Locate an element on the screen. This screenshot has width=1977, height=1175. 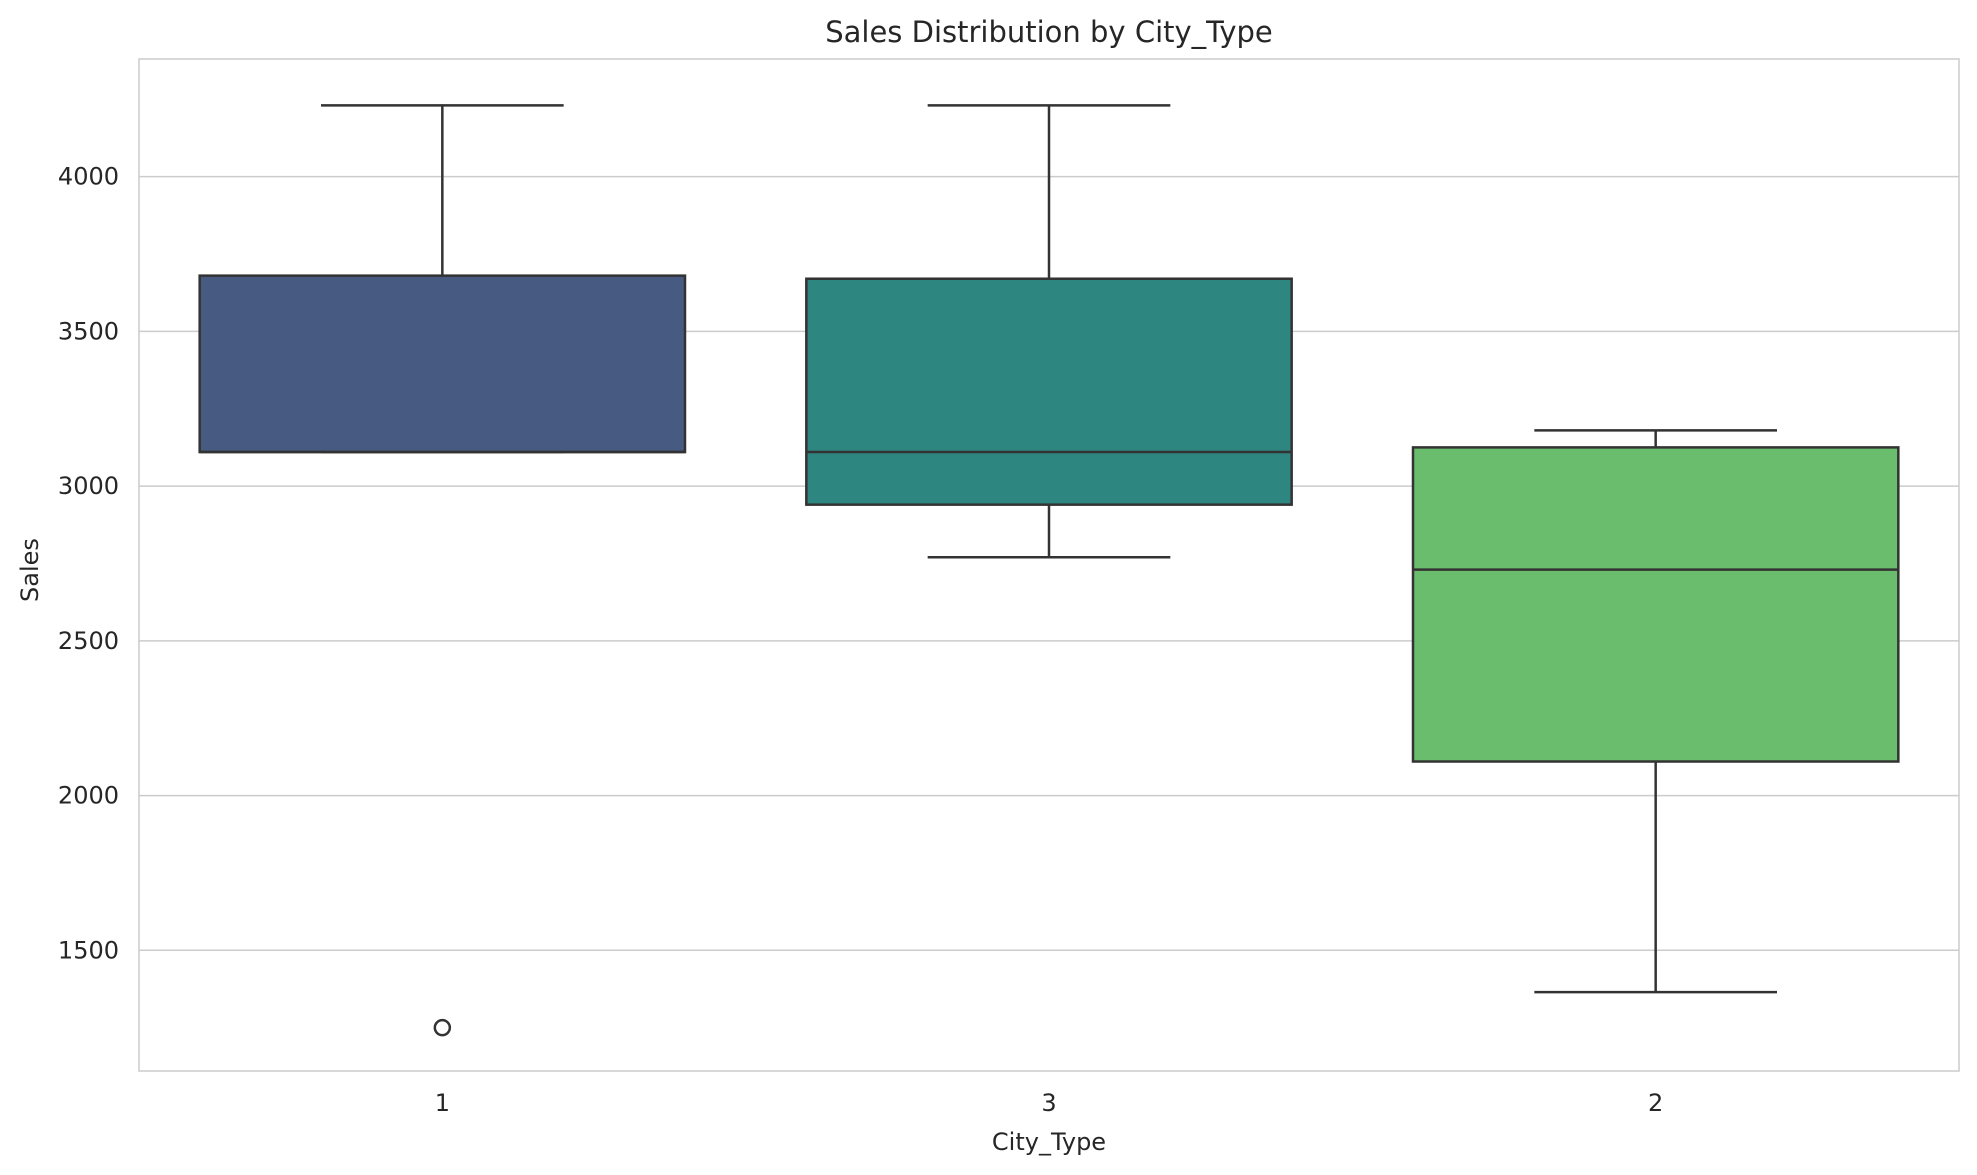
y-tick-label: 3000 is located at coordinates (88, 486).